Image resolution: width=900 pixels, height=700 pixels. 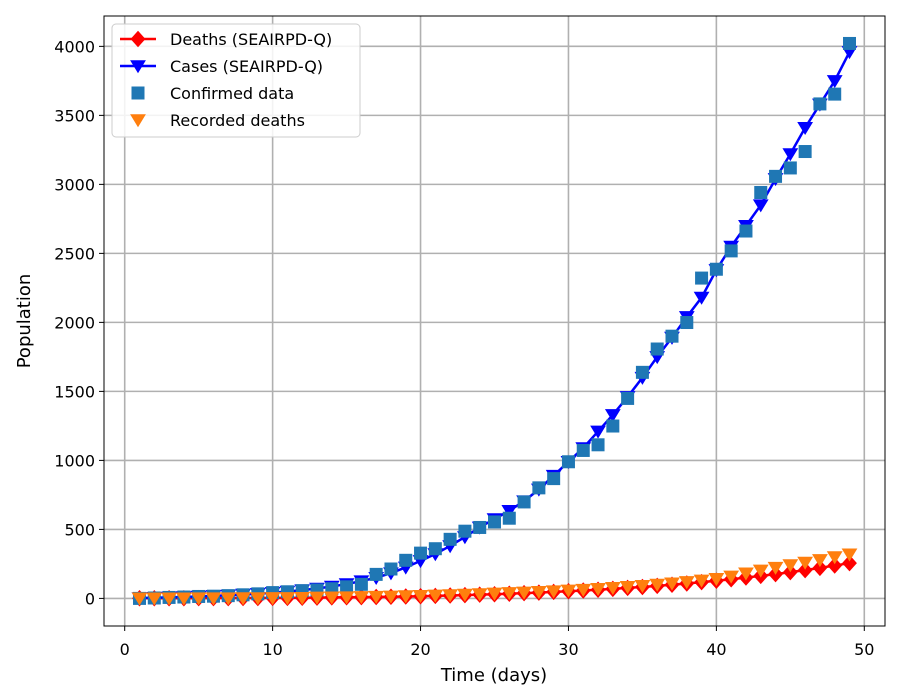 I want to click on y-tick-label: 2500, so click(x=74, y=253).